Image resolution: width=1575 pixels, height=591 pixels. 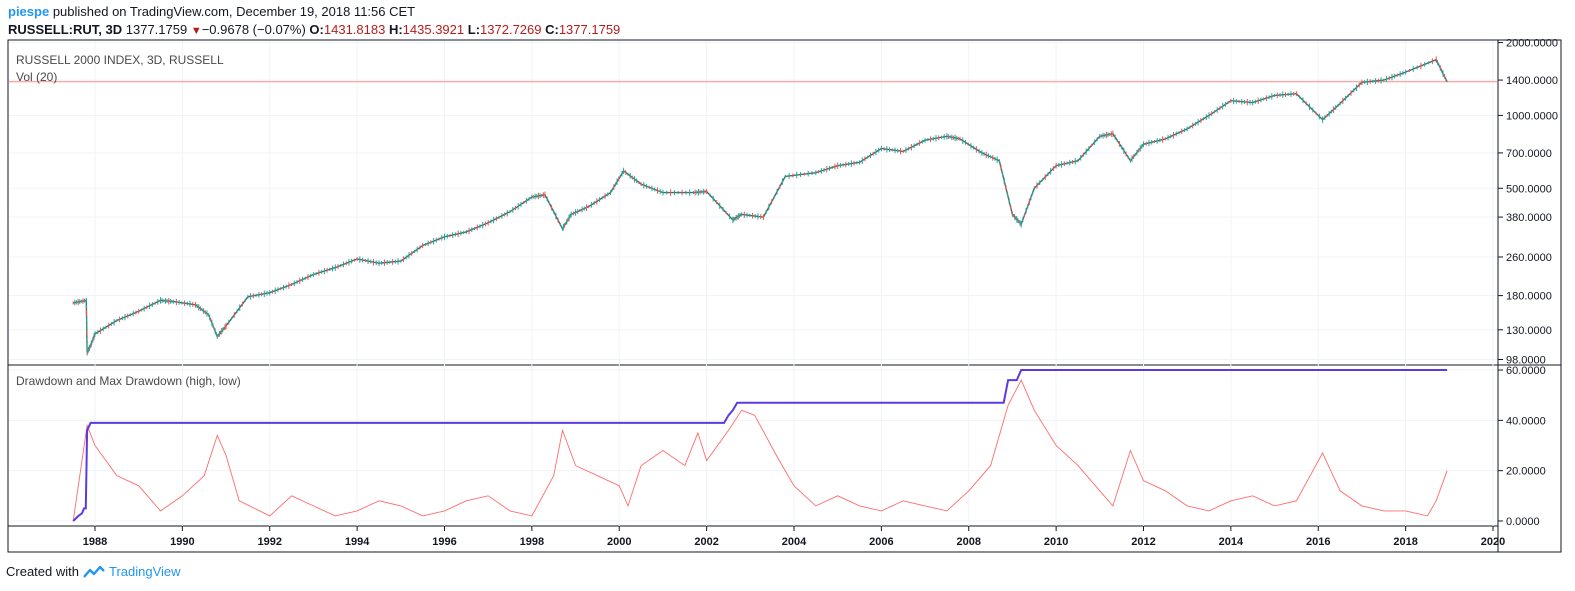 What do you see at coordinates (395, 29) in the screenshot?
I see `high-label: H:` at bounding box center [395, 29].